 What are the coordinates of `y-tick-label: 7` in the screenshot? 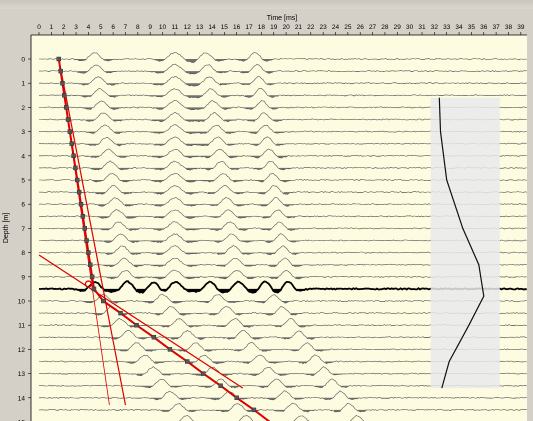 It's located at (23, 229).